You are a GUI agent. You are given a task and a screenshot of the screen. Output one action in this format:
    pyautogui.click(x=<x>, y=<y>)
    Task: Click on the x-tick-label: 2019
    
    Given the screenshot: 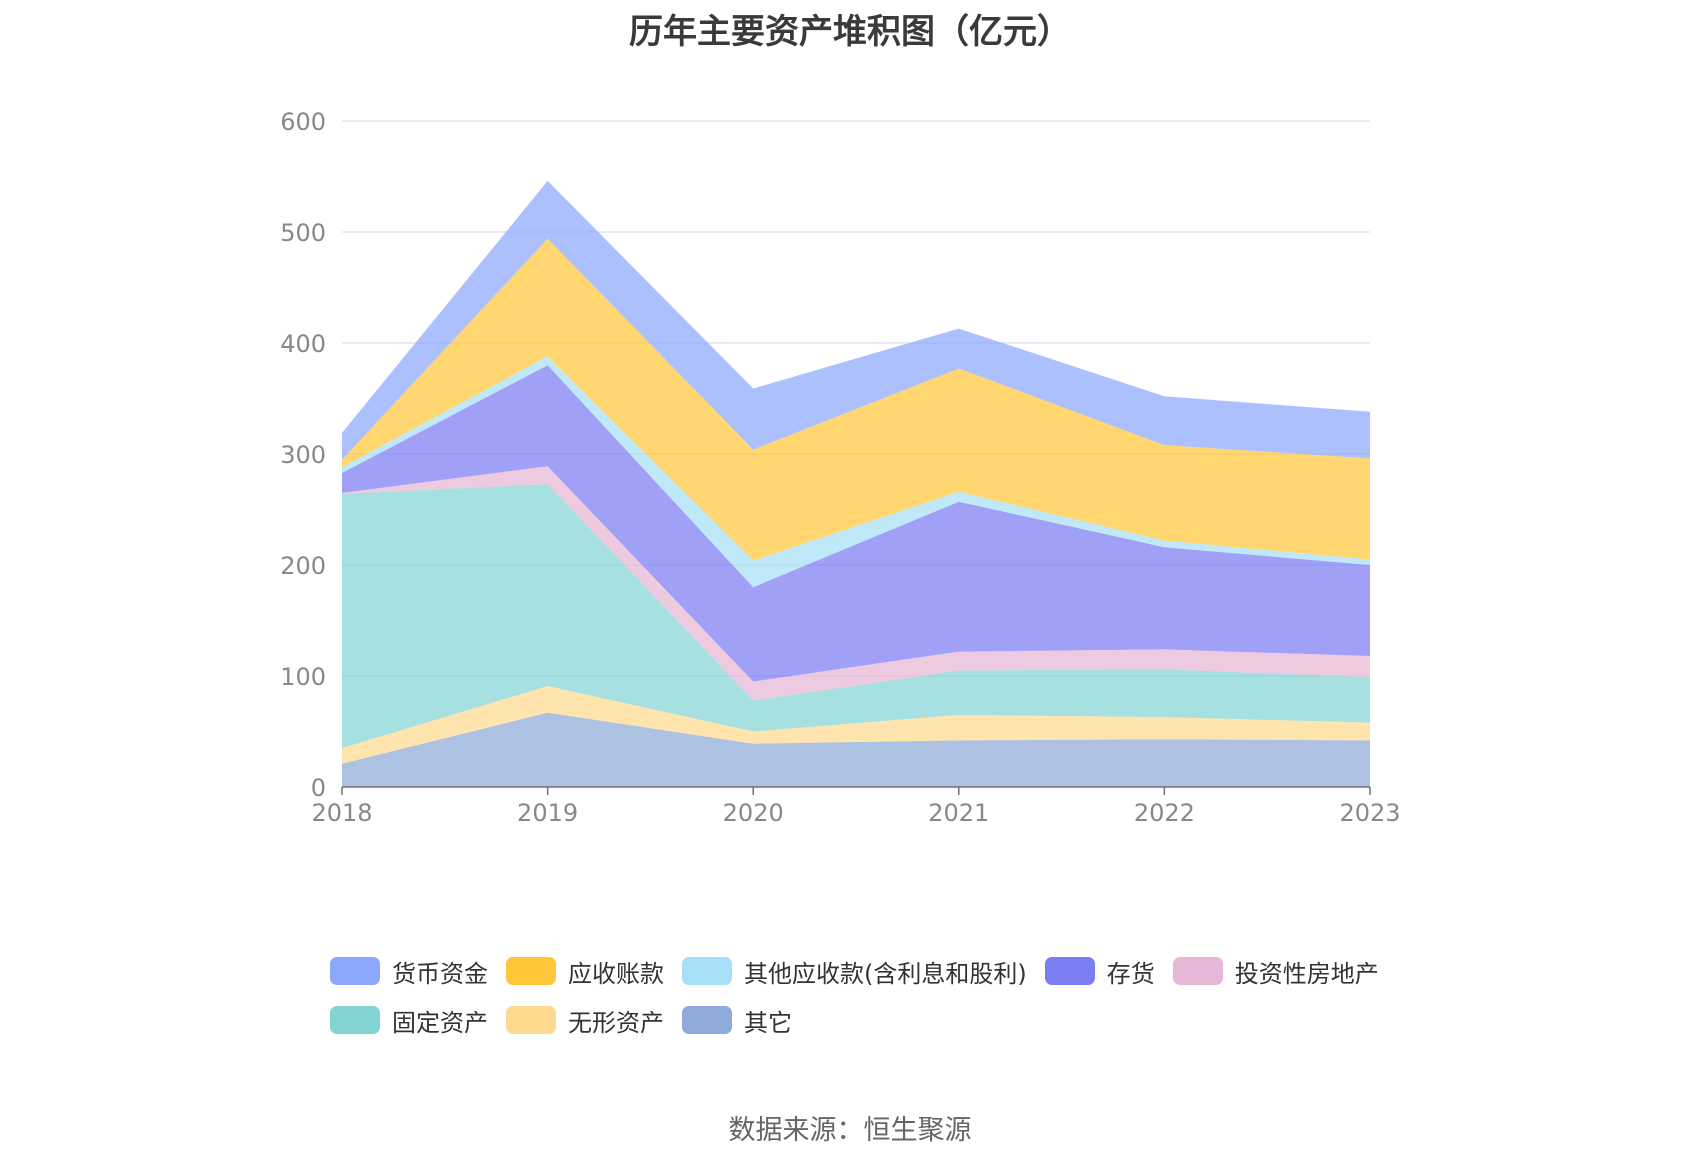 What is the action you would take?
    pyautogui.click(x=547, y=813)
    